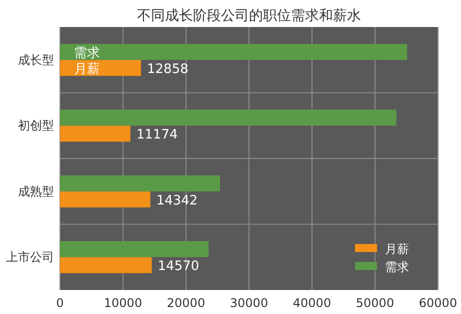  What do you see at coordinates (60, 303) in the screenshot?
I see `x-tick-label: 0` at bounding box center [60, 303].